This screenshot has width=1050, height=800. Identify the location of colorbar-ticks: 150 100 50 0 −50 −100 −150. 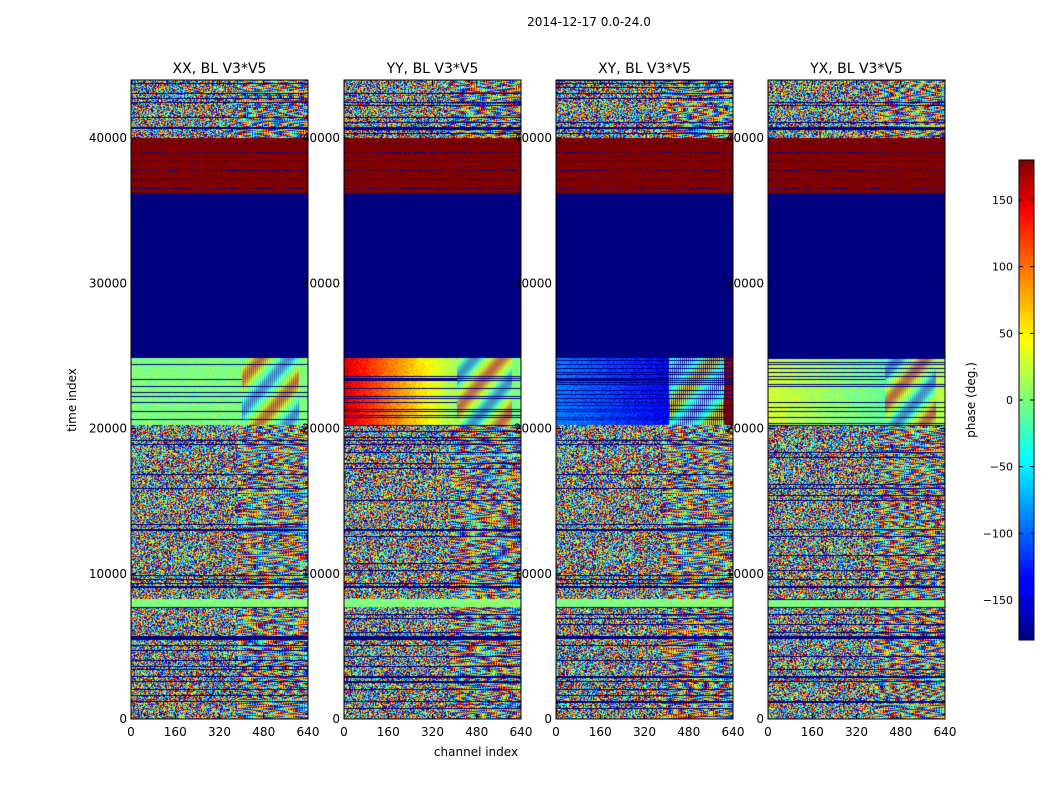
(1008, 400).